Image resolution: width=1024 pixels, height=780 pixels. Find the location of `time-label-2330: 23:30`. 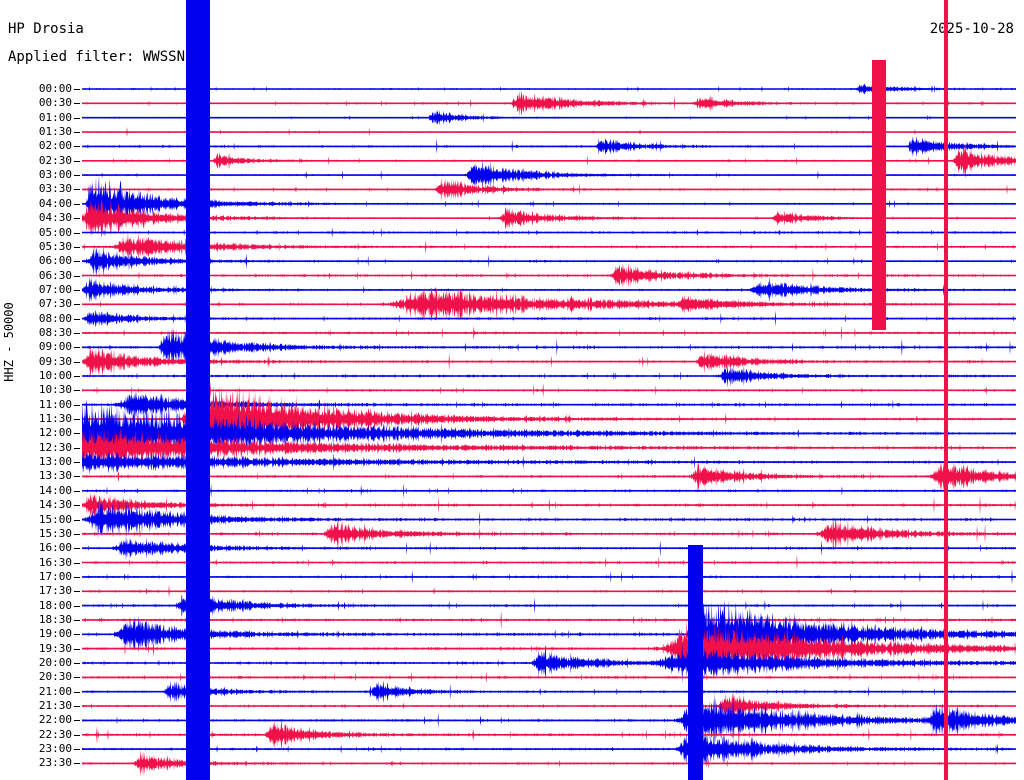

time-label-2330: 23:30 is located at coordinates (55, 763).